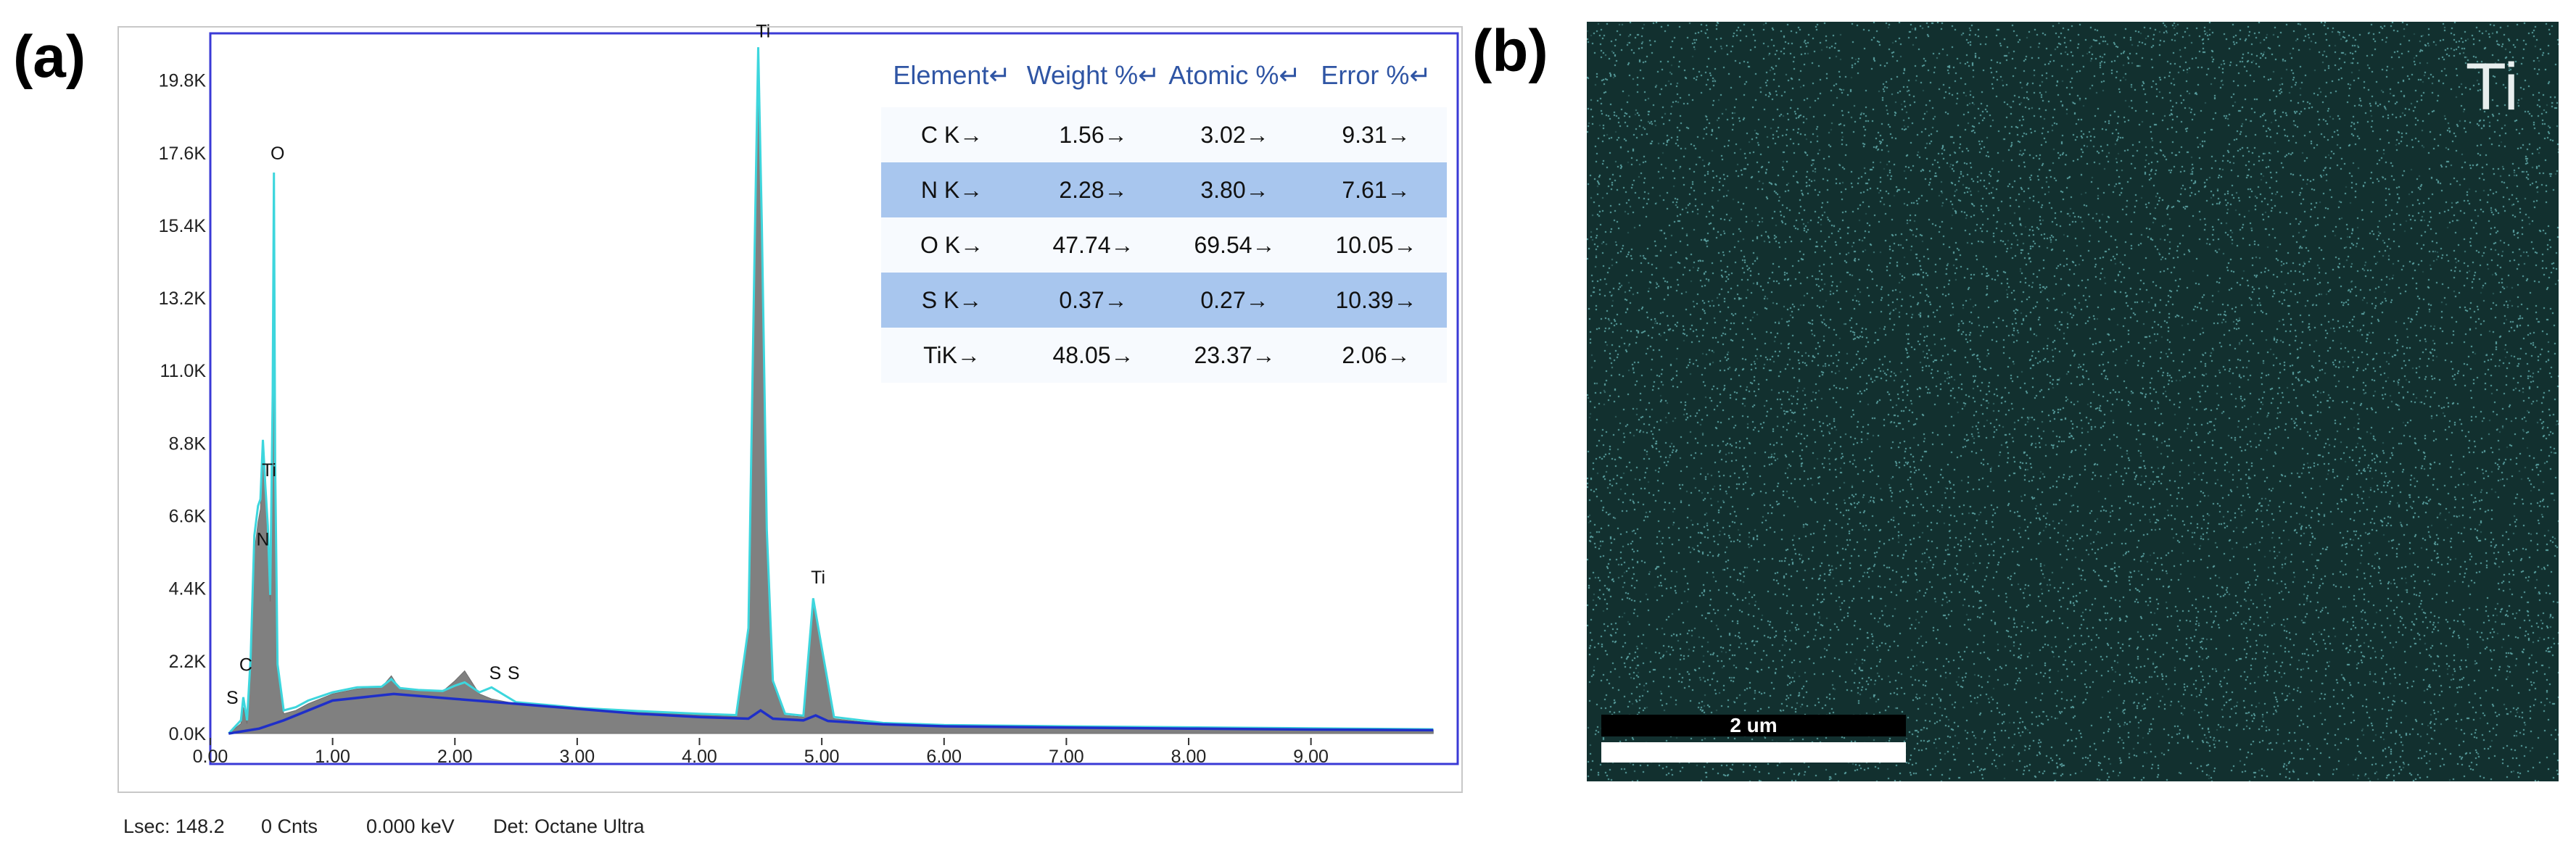  Describe the element at coordinates (1164, 134) in the screenshot. I see `table-row: C K→ 1.56→ 3.02→ 9.31→` at that location.